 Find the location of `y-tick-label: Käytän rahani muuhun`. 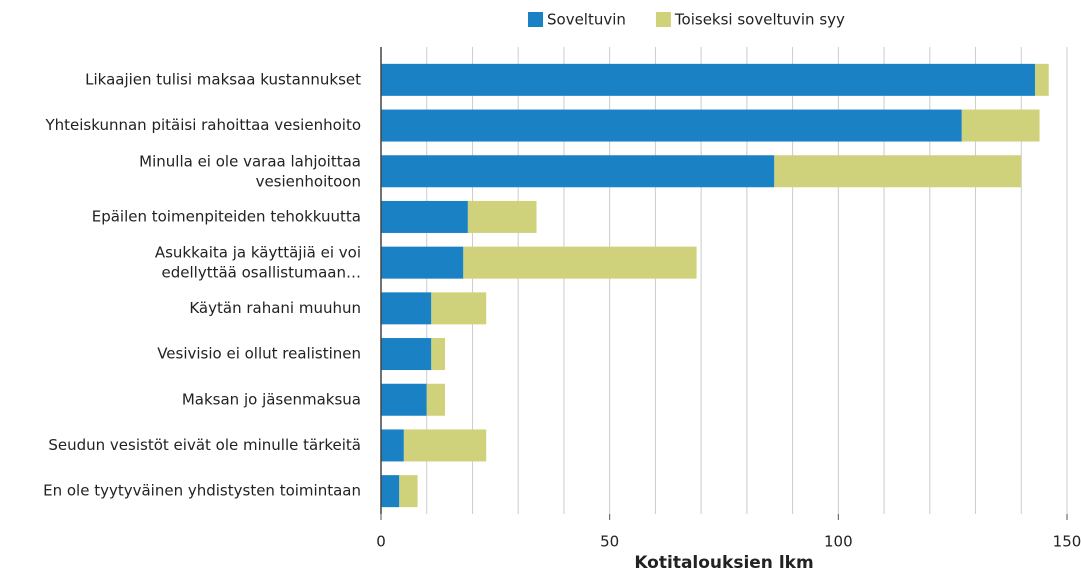

y-tick-label: Käytän rahani muuhun is located at coordinates (275, 308).